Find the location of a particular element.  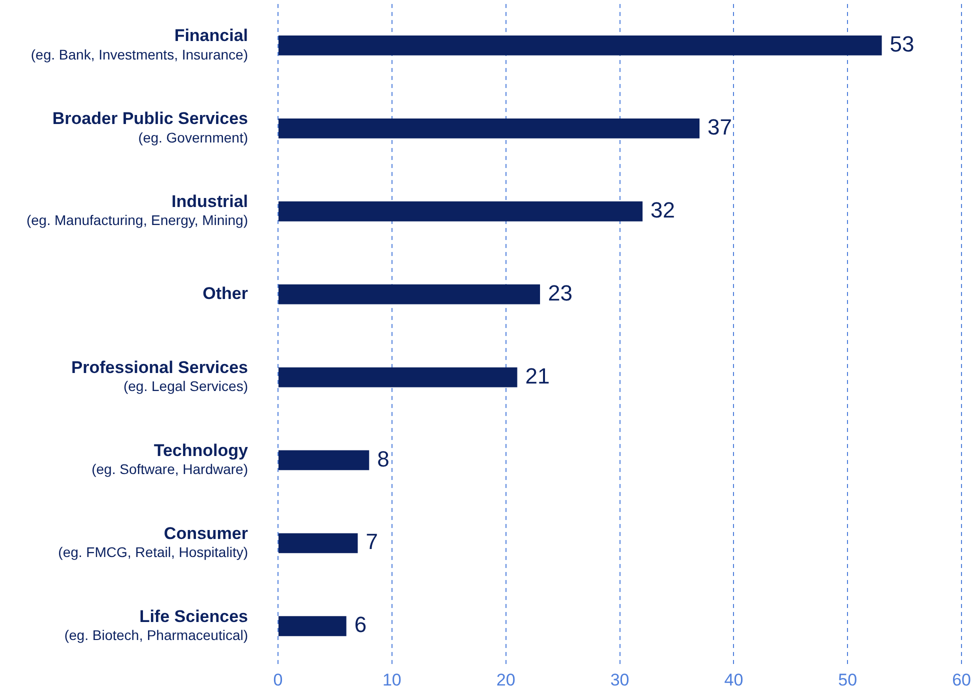

x-tick-label: 60 is located at coordinates (962, 680).